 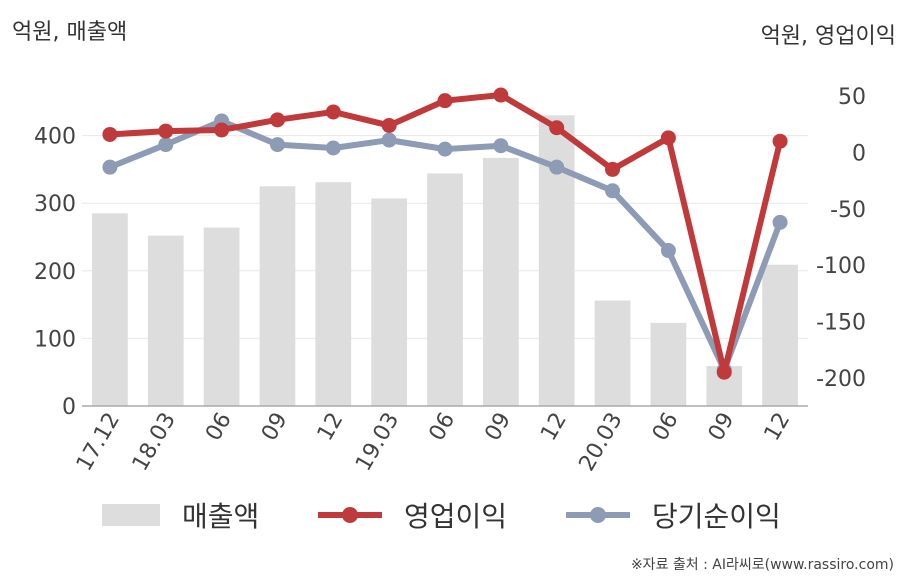 I want to click on operating-profit-swatch, so click(x=350, y=515).